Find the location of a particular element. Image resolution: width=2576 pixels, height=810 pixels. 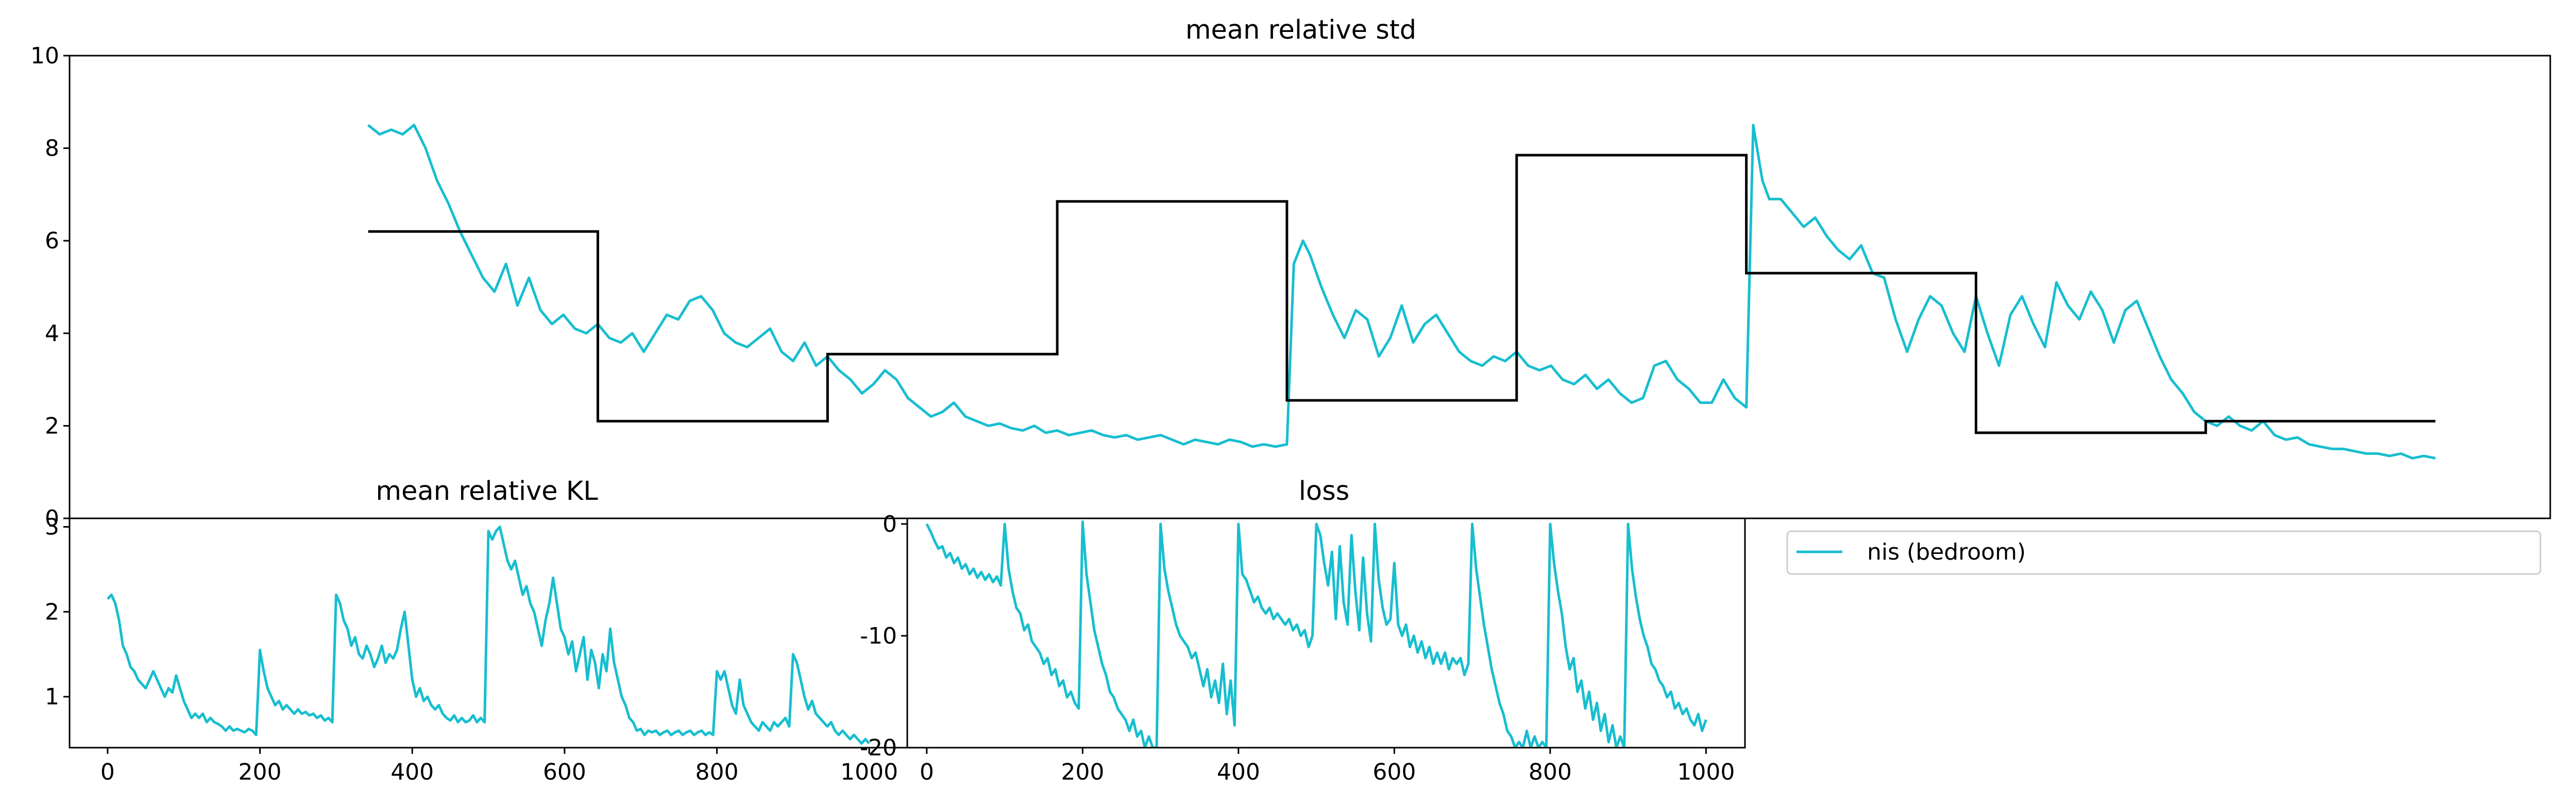

legend-box is located at coordinates (2163, 552).